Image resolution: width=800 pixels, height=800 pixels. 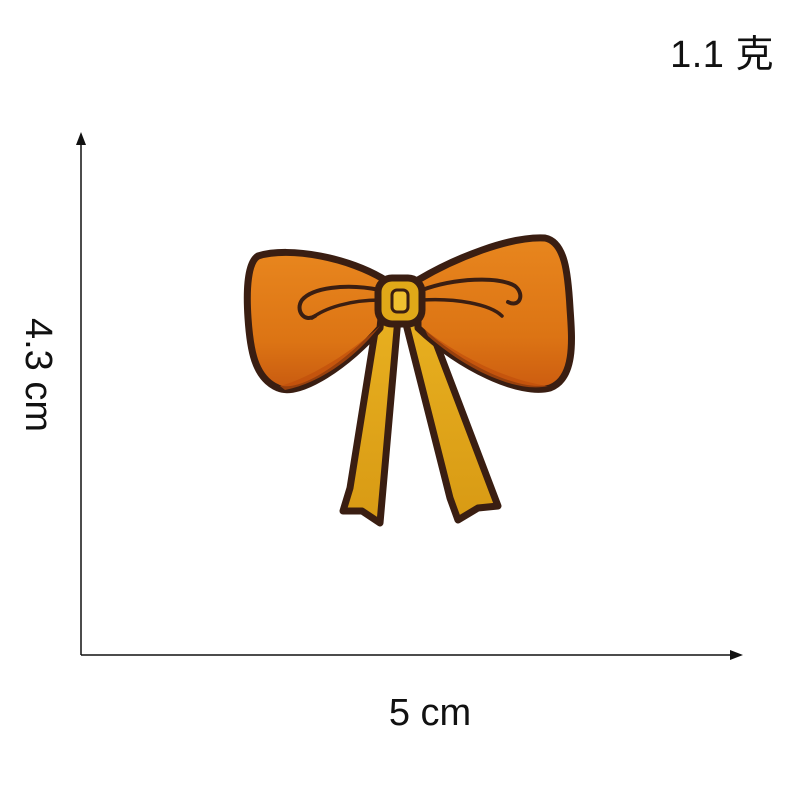 I want to click on left-bow-wing, so click(x=316, y=321).